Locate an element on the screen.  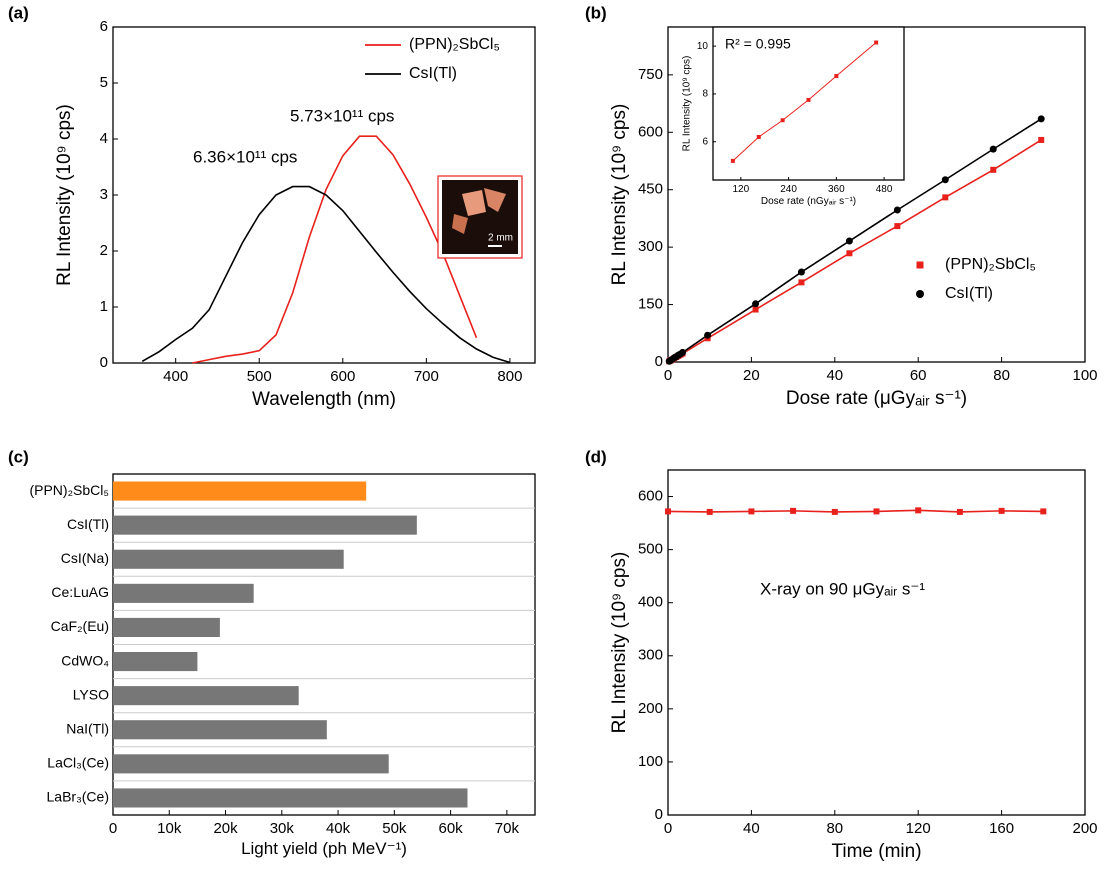
category-label: LYSO is located at coordinates (91, 694).